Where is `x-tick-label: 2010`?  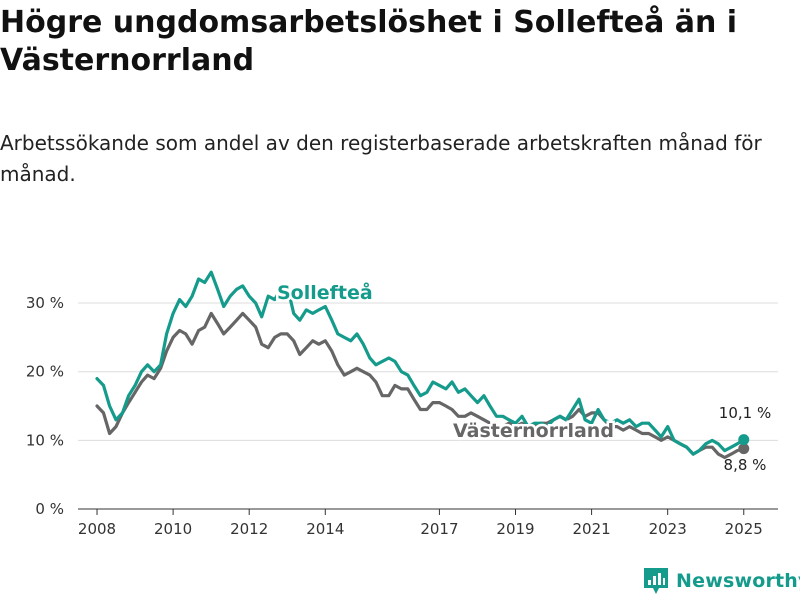 x-tick-label: 2010 is located at coordinates (173, 529).